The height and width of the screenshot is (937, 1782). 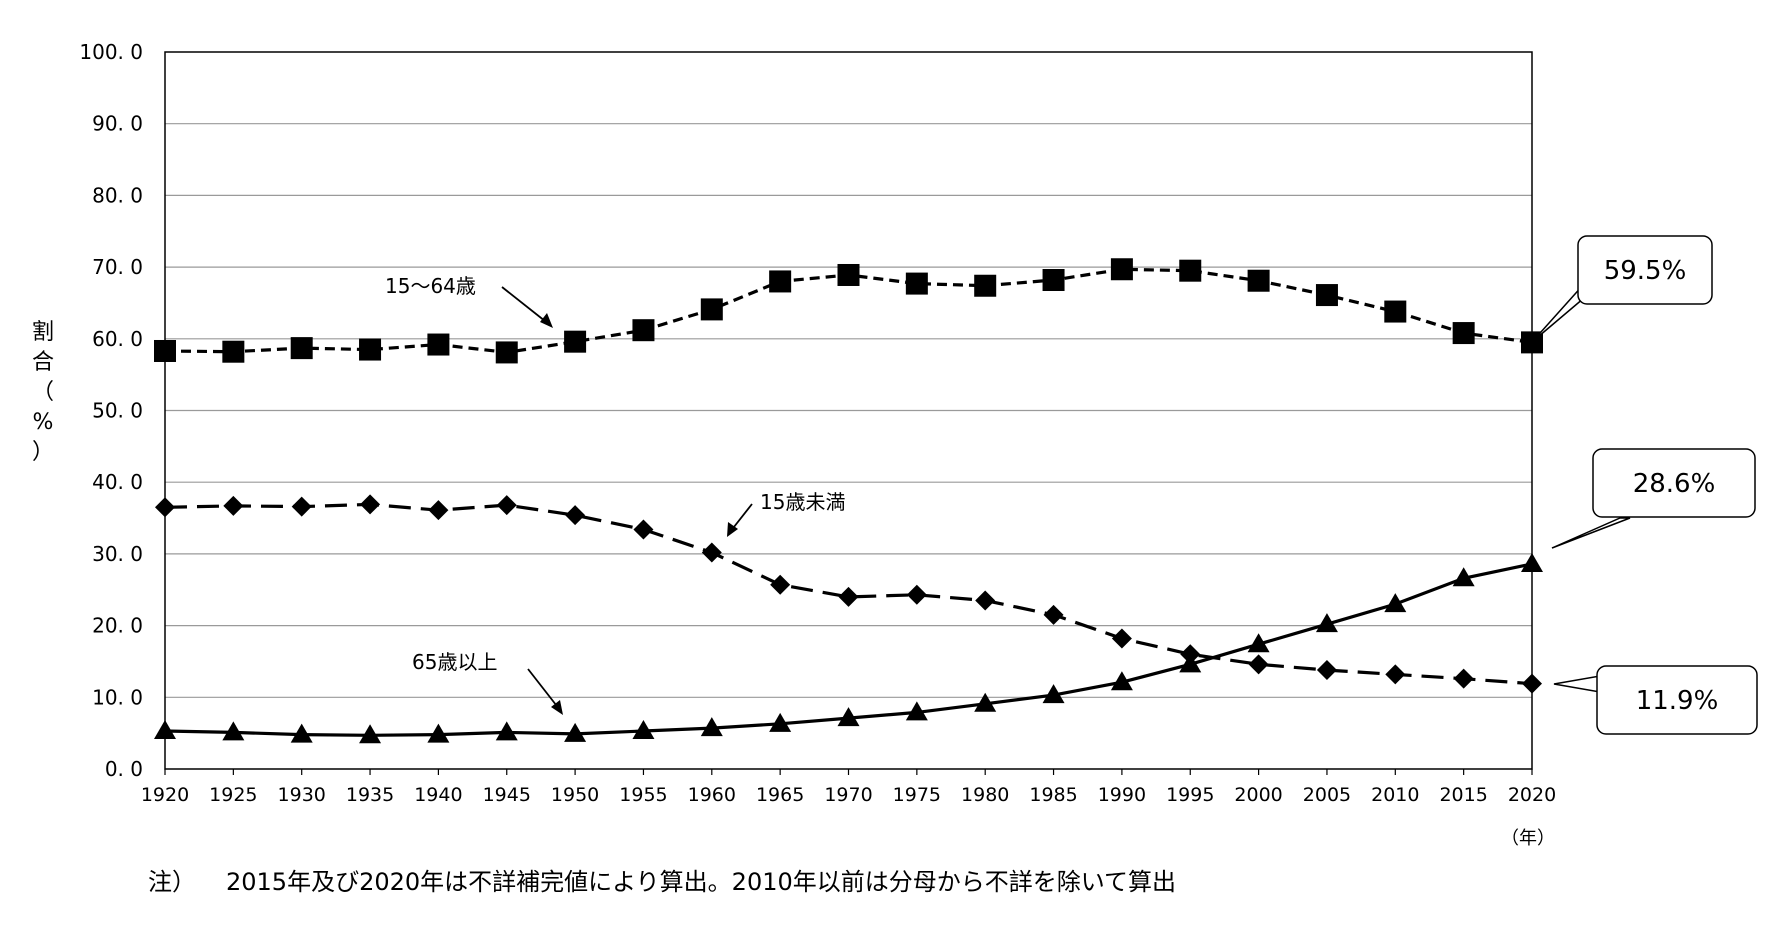 I want to click on x-tick-label: 1965, so click(x=780, y=795).